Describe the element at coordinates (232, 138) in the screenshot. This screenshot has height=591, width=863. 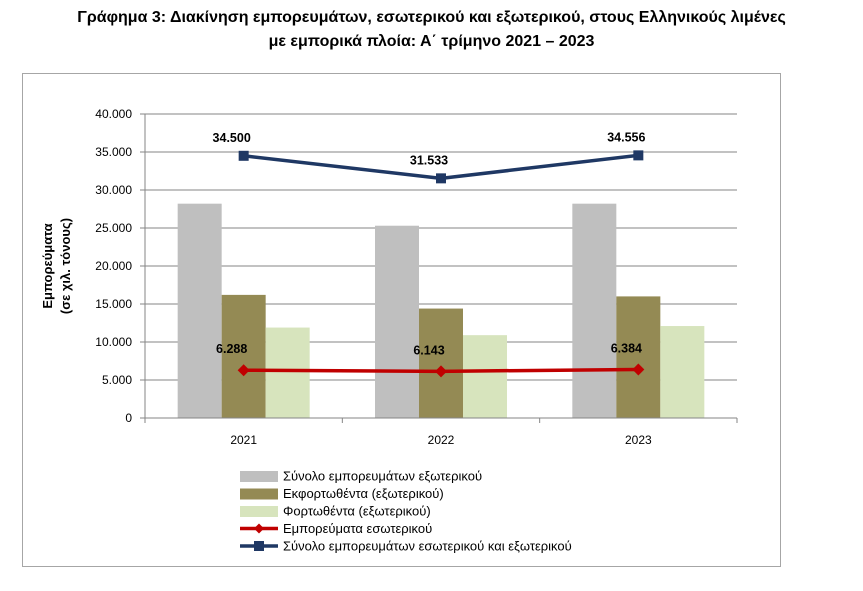
I see `data-label-2021: 34.500` at that location.